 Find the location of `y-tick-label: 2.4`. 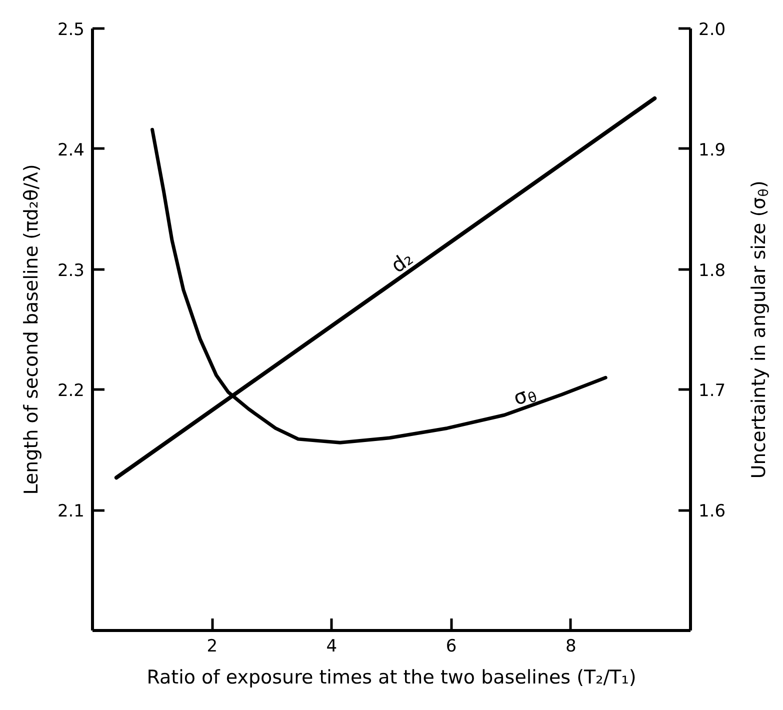

y-tick-label: 2.4 is located at coordinates (71, 150).